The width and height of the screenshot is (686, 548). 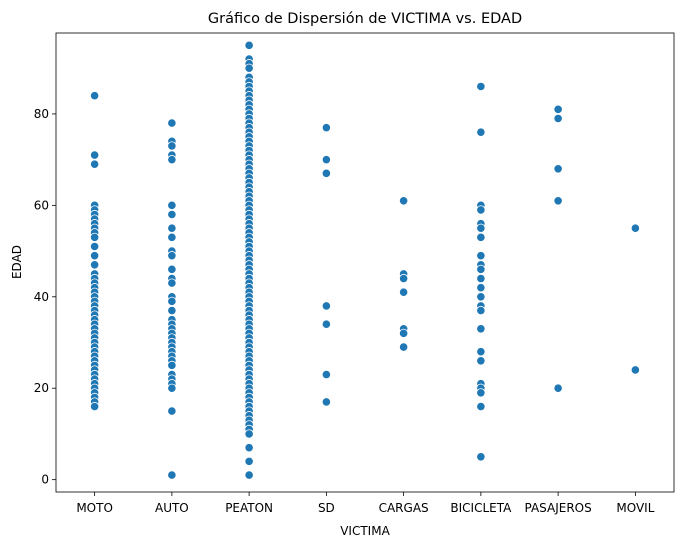 I want to click on y-axis-ticks: 0 20 40 60 80, so click(x=45, y=297).